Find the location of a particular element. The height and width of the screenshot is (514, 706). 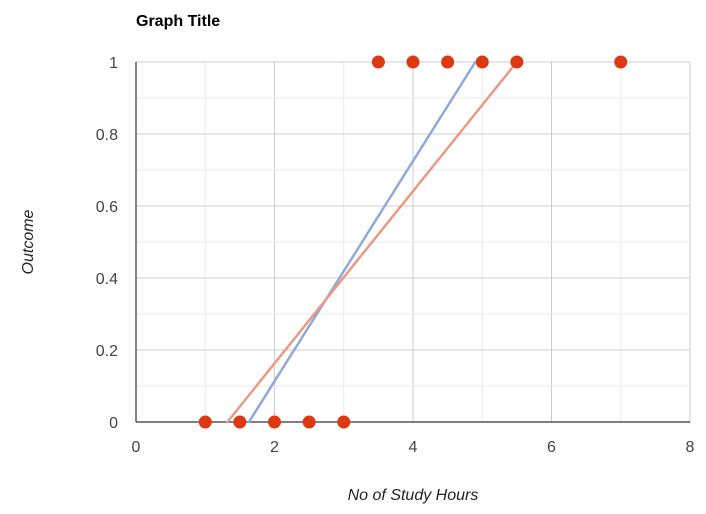

y-tick-label: 0.6 is located at coordinates (107, 207).